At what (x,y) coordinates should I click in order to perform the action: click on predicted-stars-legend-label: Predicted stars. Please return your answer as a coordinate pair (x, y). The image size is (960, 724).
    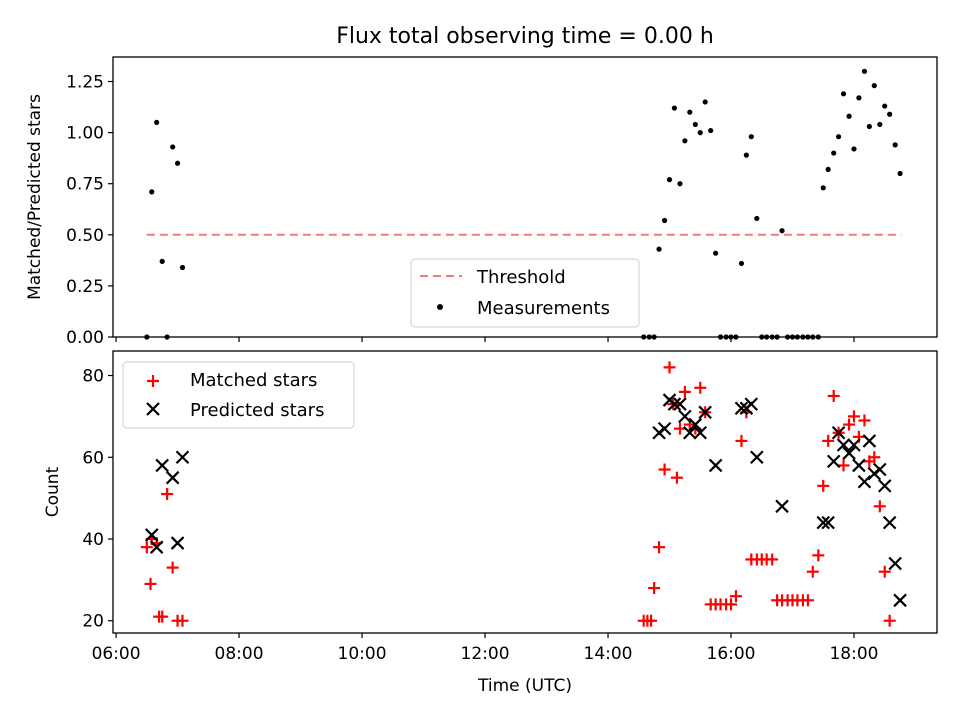
    Looking at the image, I should click on (257, 410).